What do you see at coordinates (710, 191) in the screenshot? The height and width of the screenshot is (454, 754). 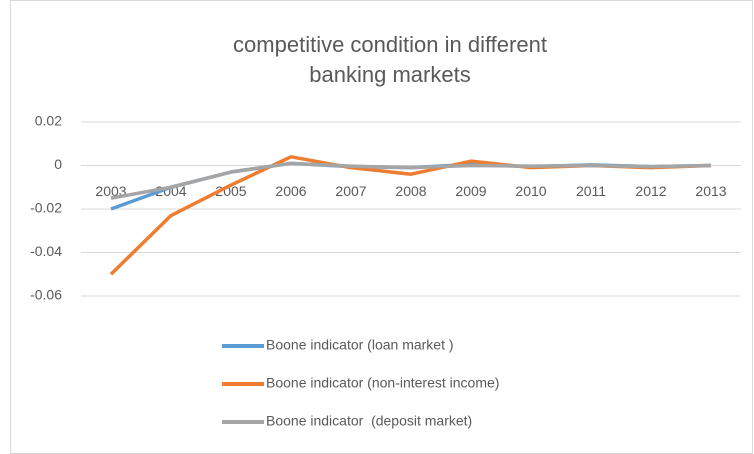 I see `x-tick-label: 2013` at bounding box center [710, 191].